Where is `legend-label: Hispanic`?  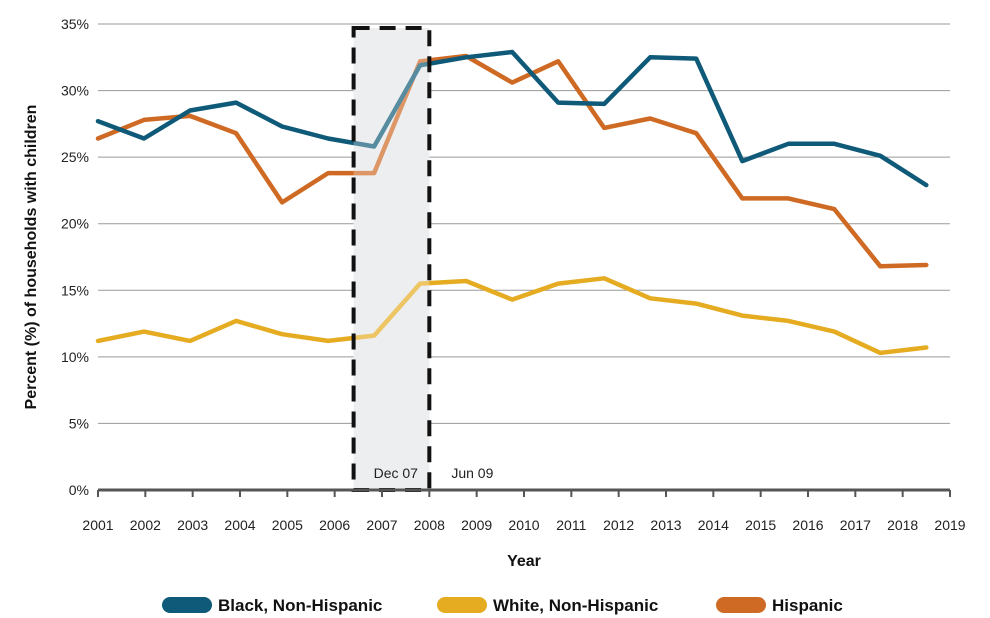
legend-label: Hispanic is located at coordinates (807, 605).